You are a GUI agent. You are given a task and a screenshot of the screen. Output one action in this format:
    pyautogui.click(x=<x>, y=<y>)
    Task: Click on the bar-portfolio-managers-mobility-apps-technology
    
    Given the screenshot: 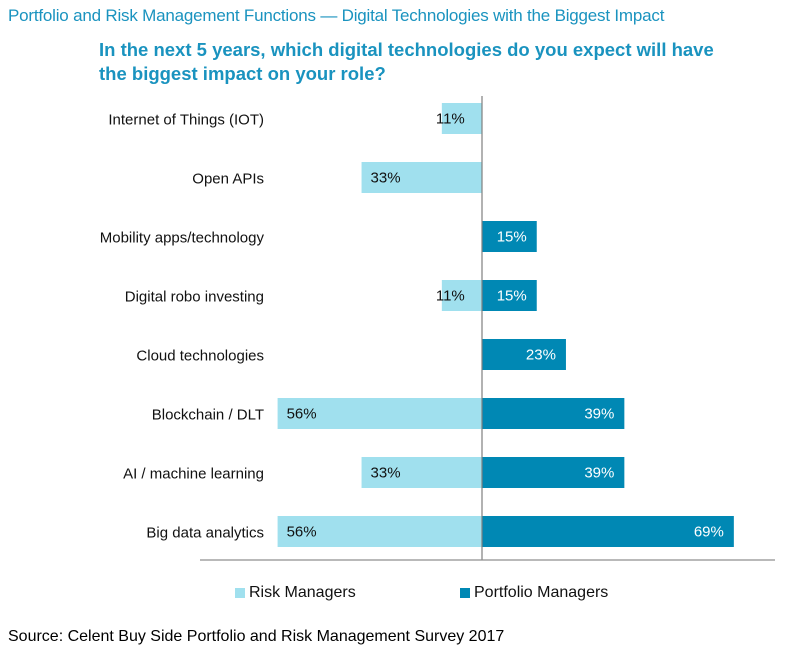 What is the action you would take?
    pyautogui.click(x=509, y=236)
    